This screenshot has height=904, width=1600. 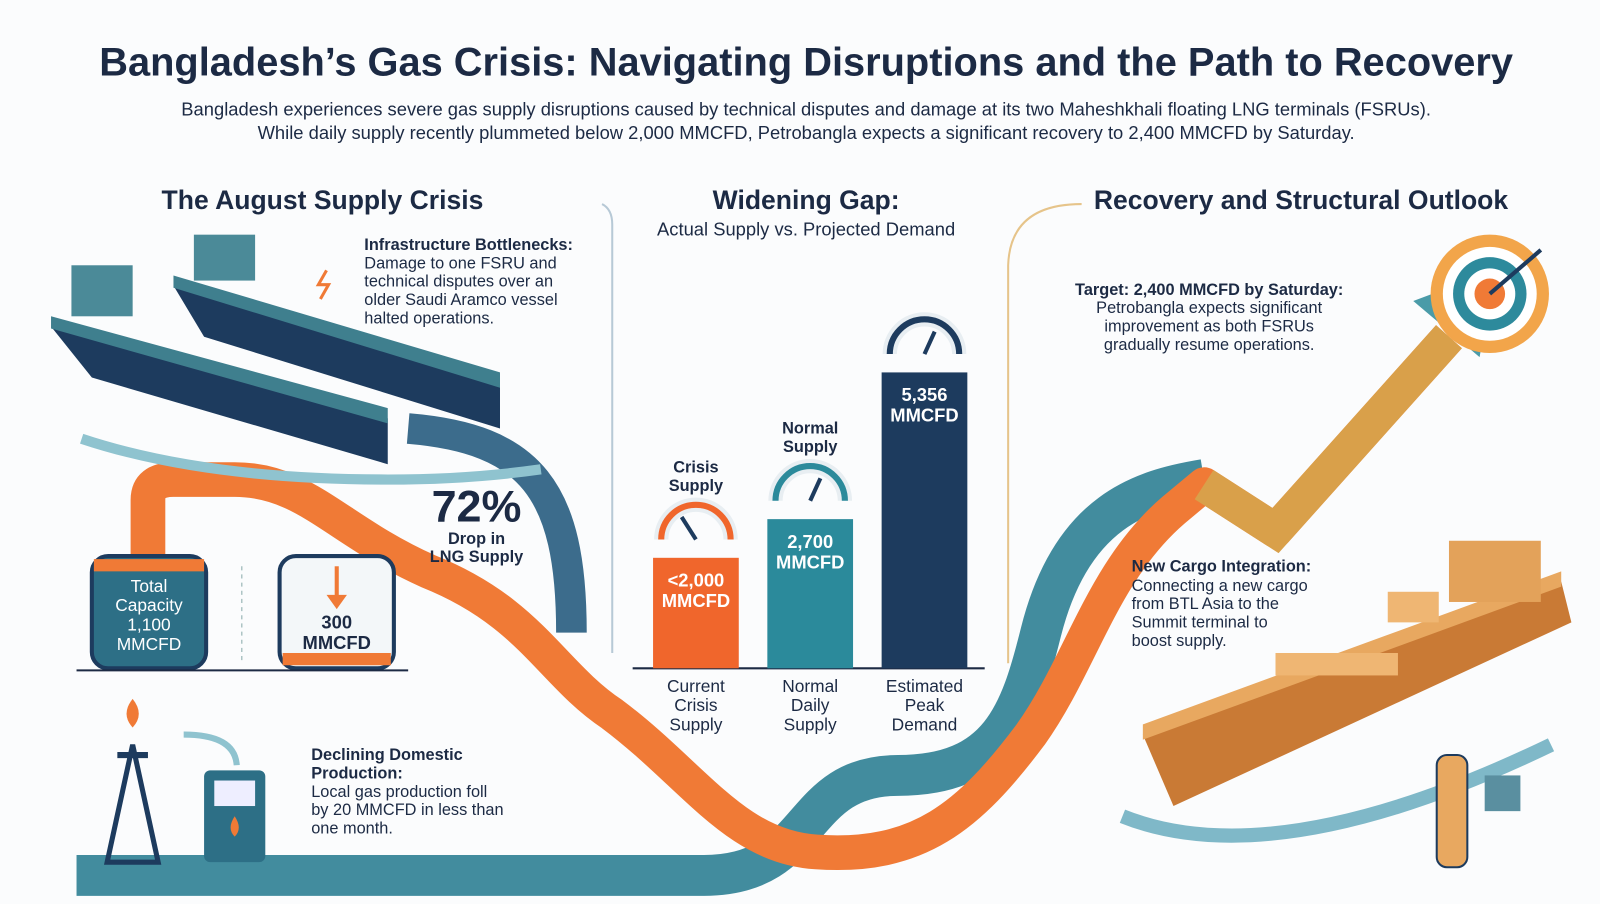 What do you see at coordinates (810, 705) in the screenshot?
I see `x-tick-label: Normal Daily Supply` at bounding box center [810, 705].